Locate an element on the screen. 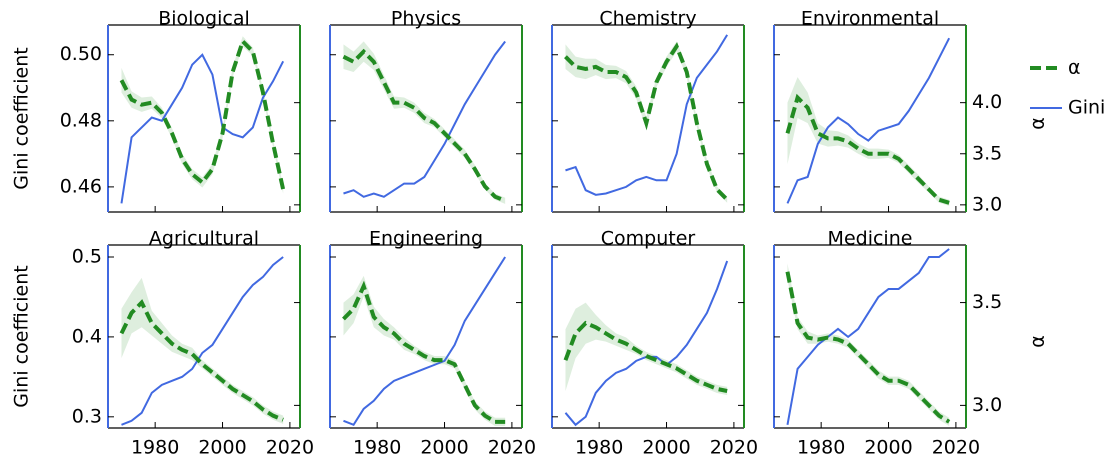  y2-tick-label: 4.0 is located at coordinates (987, 102).